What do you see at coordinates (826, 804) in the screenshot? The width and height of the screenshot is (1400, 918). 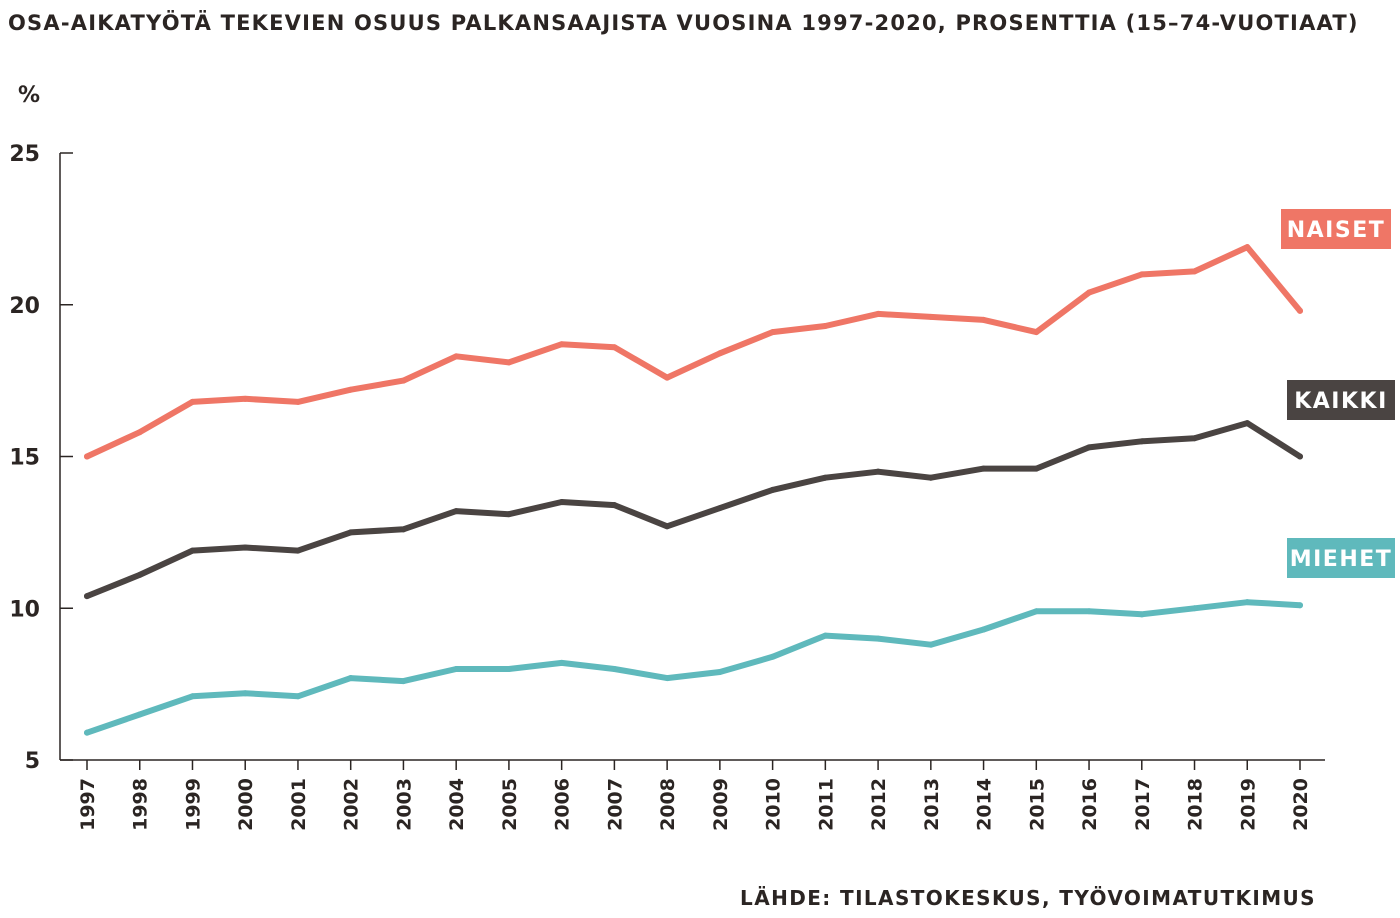 I see `x-tick-label: 2011` at bounding box center [826, 804].